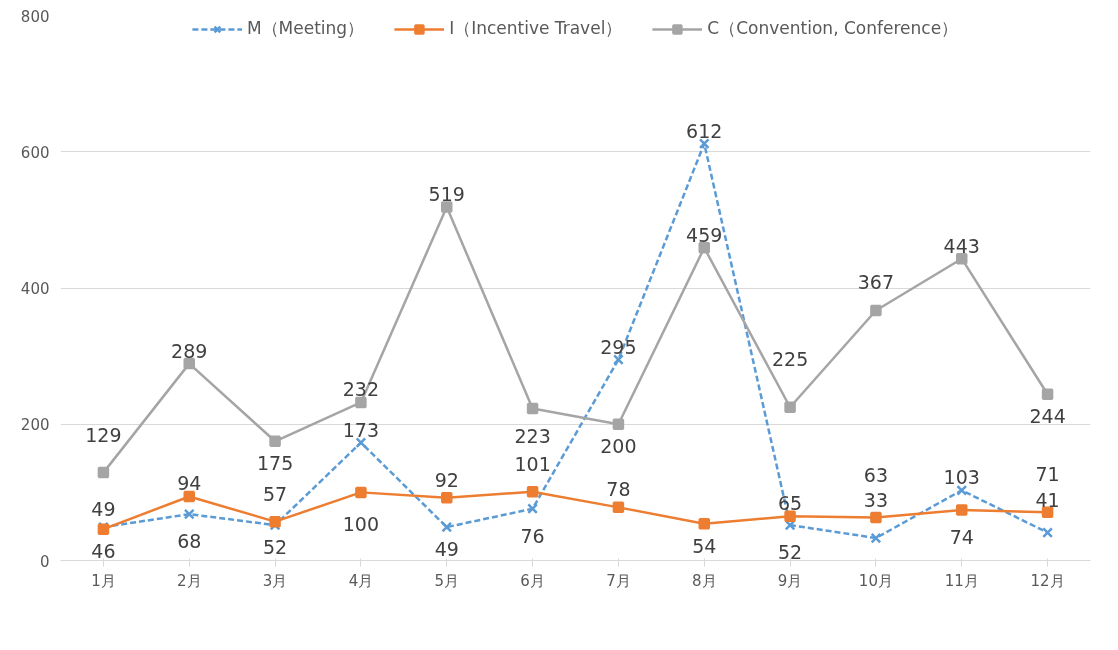 The width and height of the screenshot is (1118, 650). Describe the element at coordinates (305, 28) in the screenshot. I see `legend-label: M（Meeting）` at that location.